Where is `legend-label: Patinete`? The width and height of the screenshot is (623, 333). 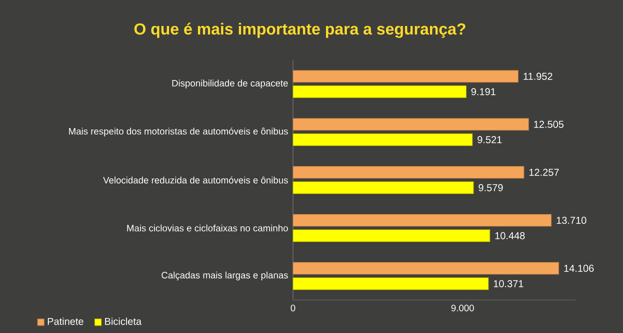 legend-label: Patinete is located at coordinates (66, 321).